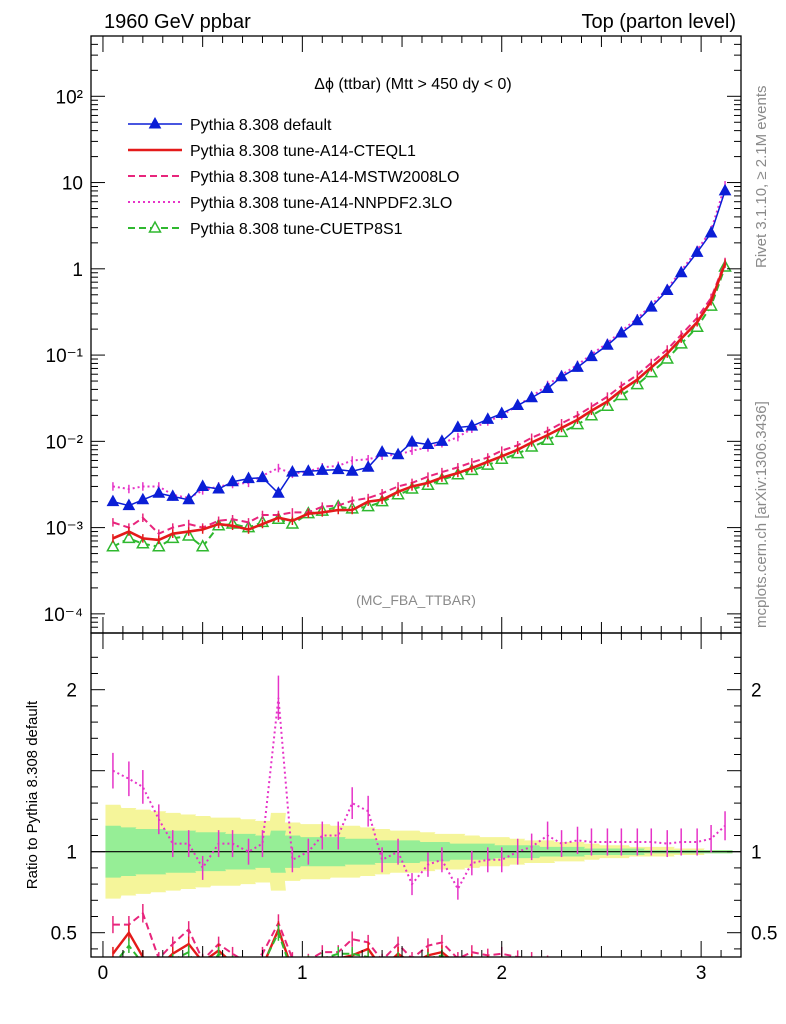 This screenshot has height=1024, width=786. I want to click on legend-entry-0: Pythia 8.308 default, so click(230, 125).